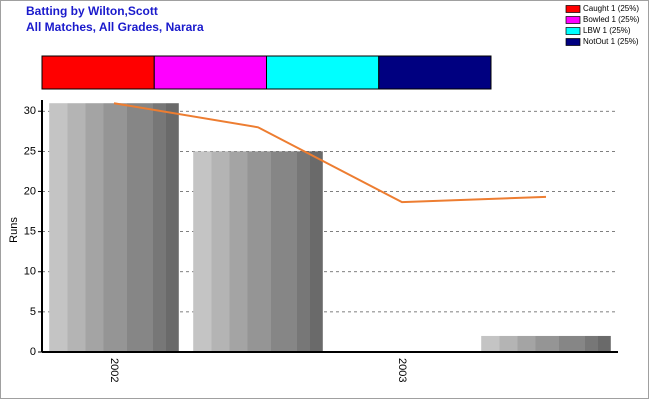 The width and height of the screenshot is (650, 400). Describe the element at coordinates (607, 30) in the screenshot. I see `legend-label: LBW 1 (25%)` at that location.